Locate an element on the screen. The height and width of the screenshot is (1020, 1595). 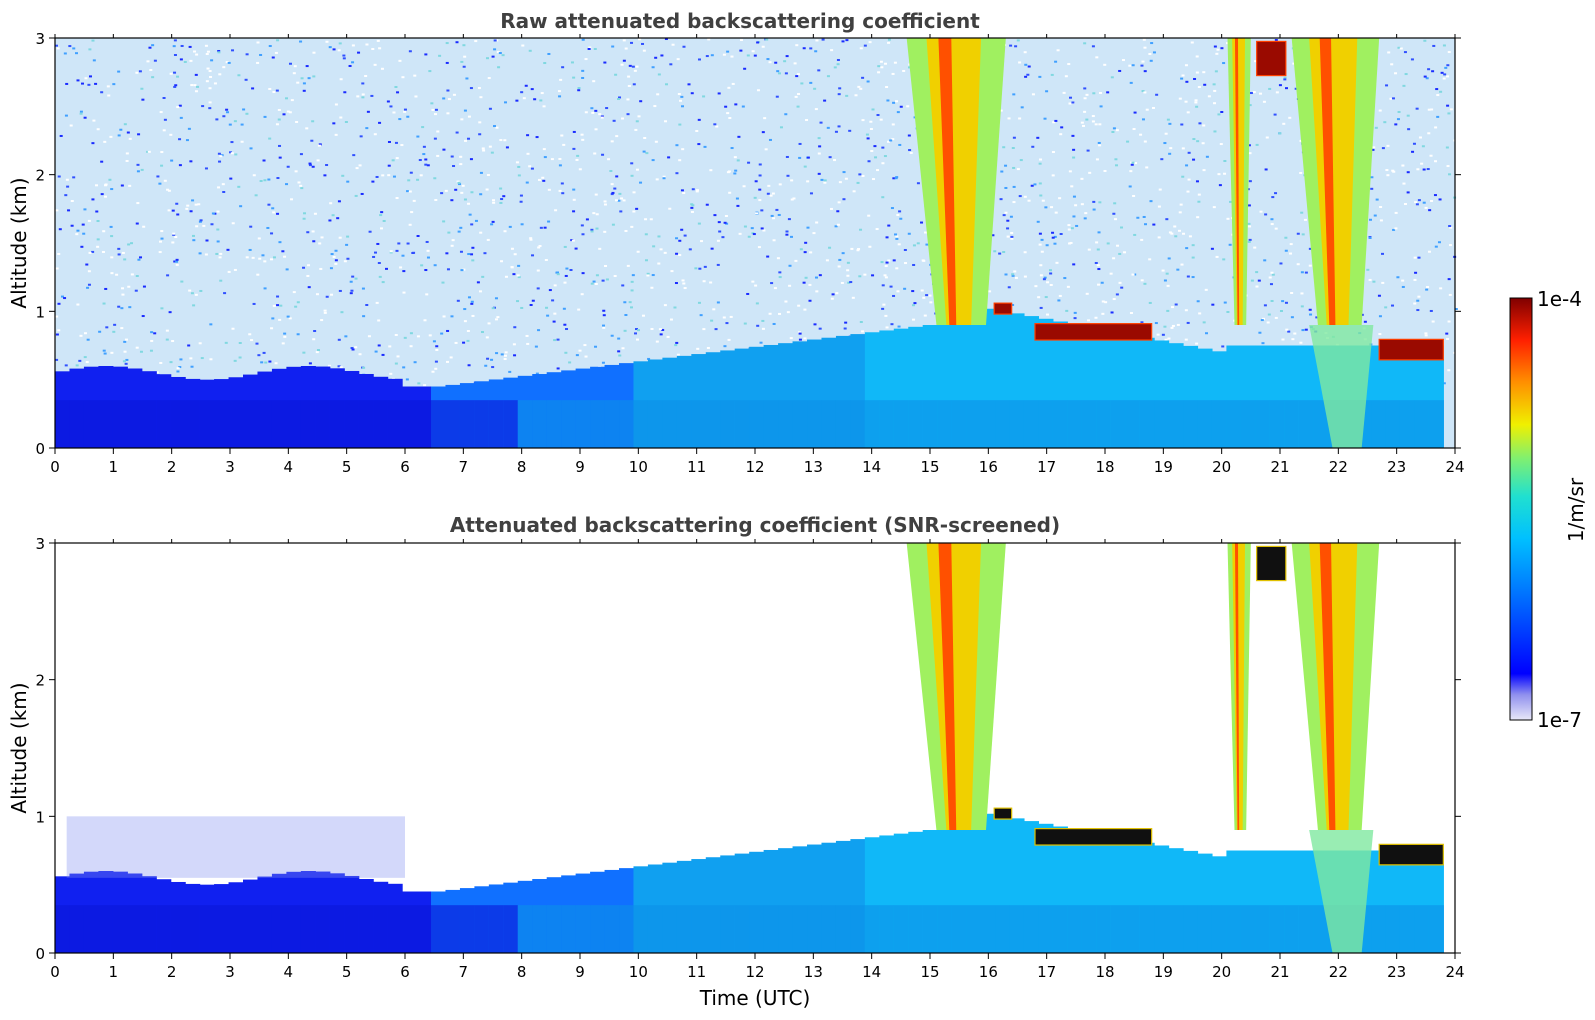
colorbar-min-label: 1e-7 is located at coordinates (1559, 720).